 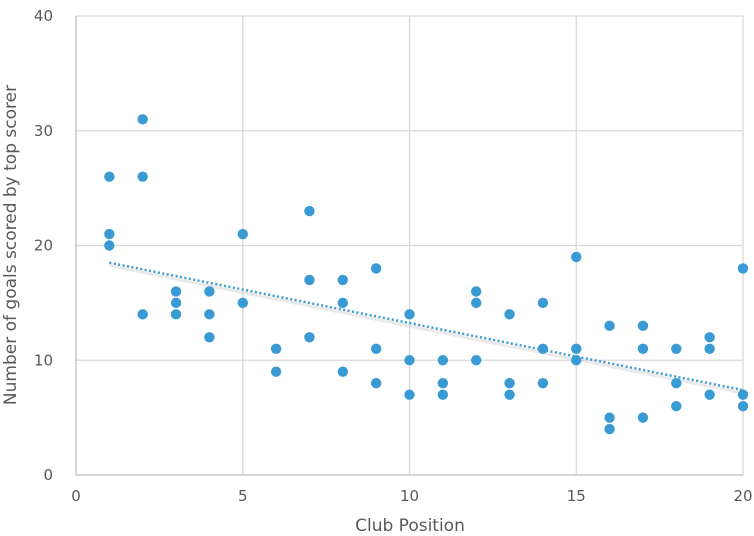 I want to click on y-tick-label: 30, so click(x=43, y=131).